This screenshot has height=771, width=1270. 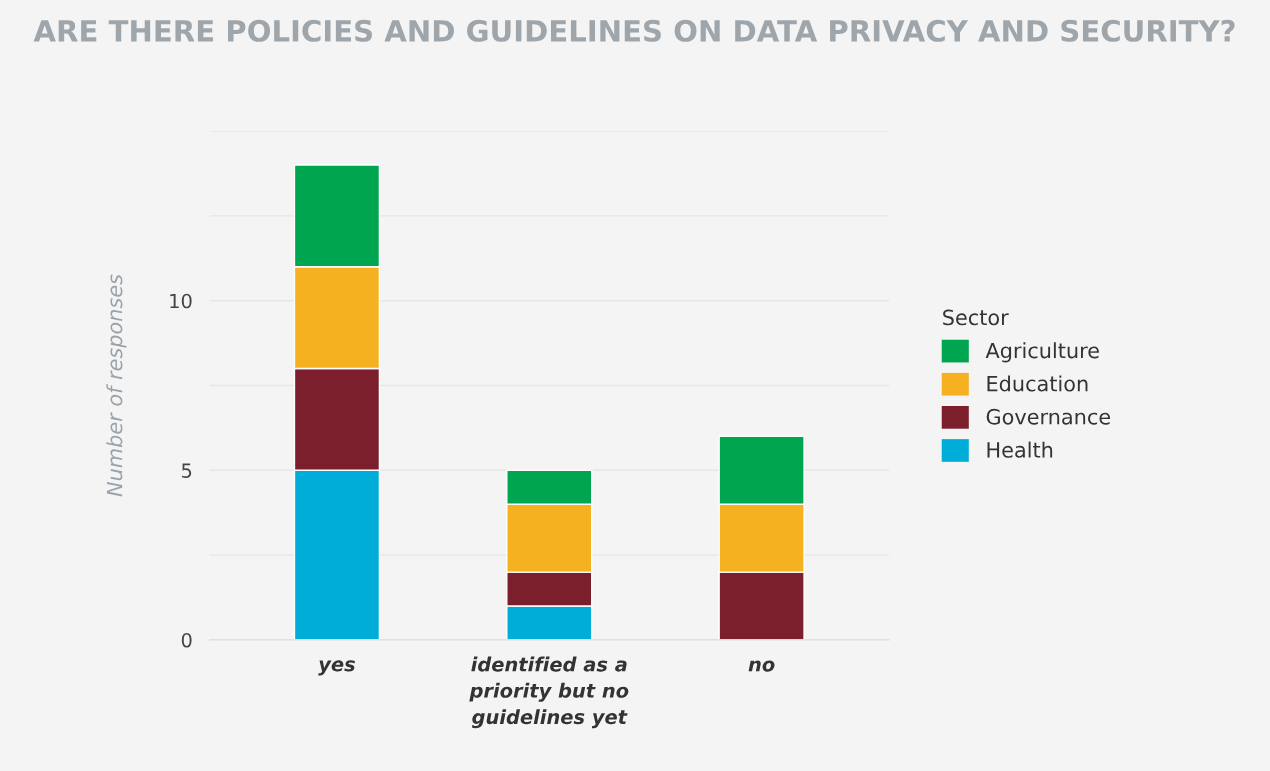 I want to click on y-tick-label: 10, so click(x=181, y=301).